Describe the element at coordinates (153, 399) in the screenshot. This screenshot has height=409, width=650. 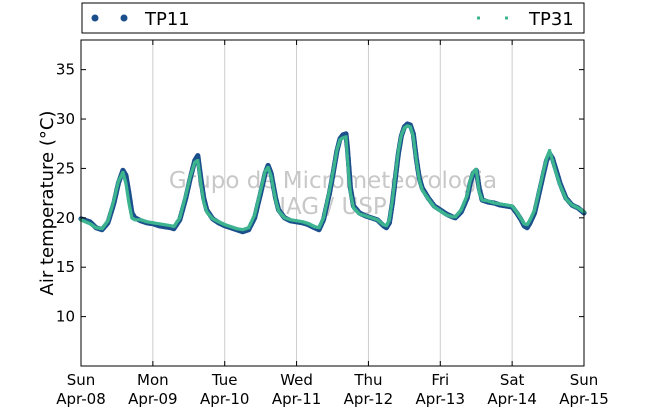
I see `x-tick-label-date: Apr-09` at that location.